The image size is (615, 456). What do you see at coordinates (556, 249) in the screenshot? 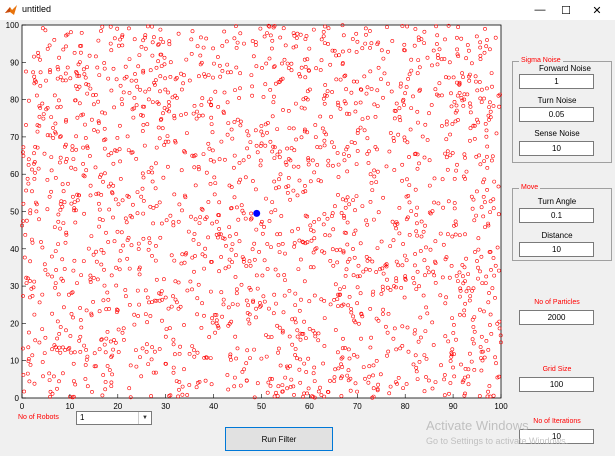
I see `distance-field` at bounding box center [556, 249].